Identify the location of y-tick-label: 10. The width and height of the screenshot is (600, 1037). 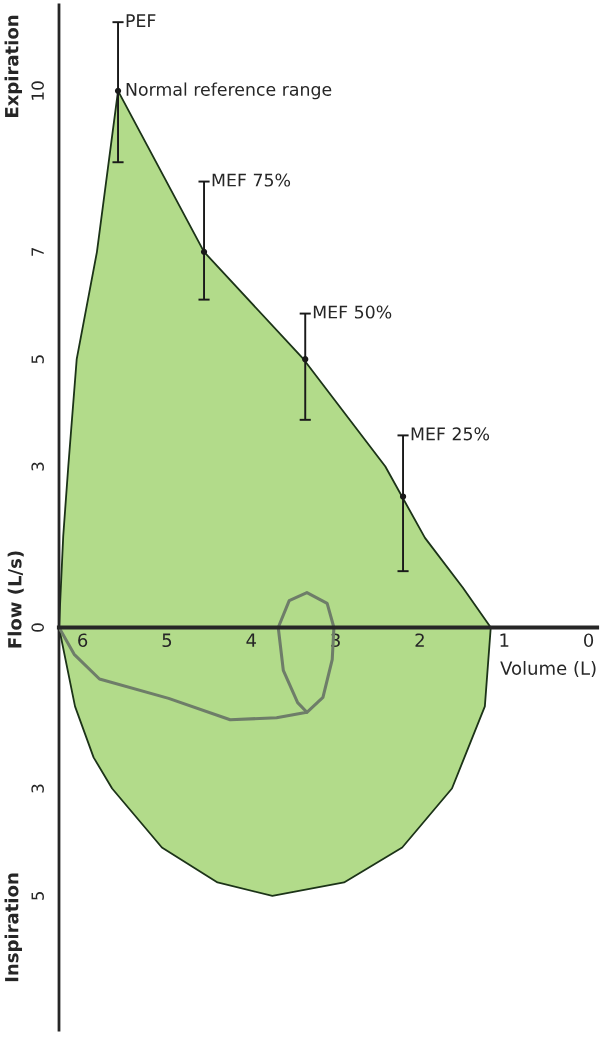
(37, 90).